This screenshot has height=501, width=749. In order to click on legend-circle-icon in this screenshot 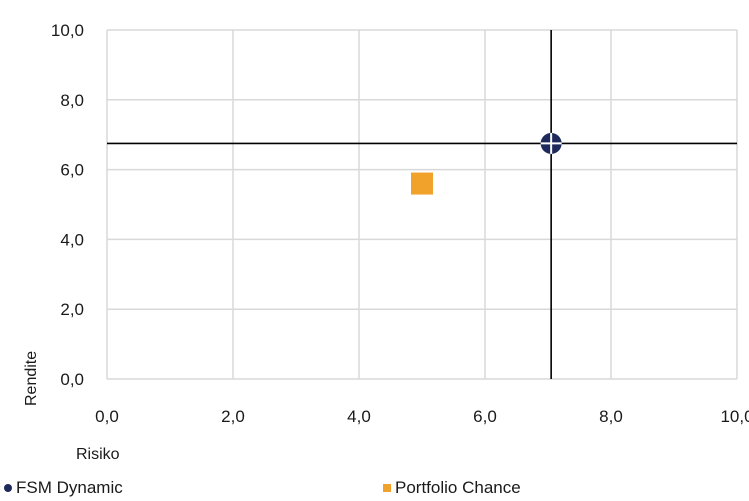, I will do `click(8, 488)`.